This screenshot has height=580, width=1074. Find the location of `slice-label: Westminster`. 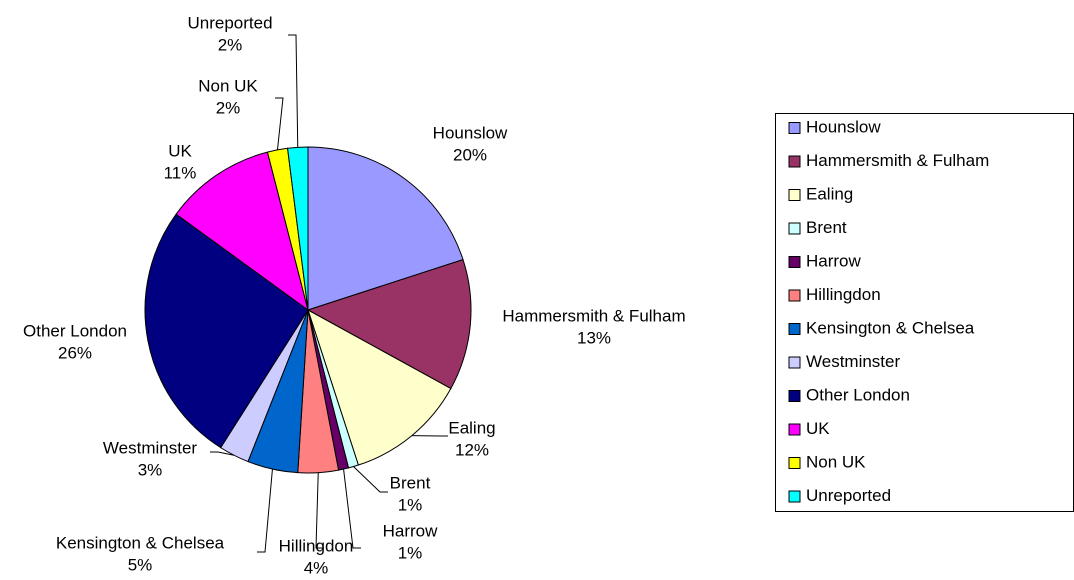

slice-label: Westminster is located at coordinates (150, 447).